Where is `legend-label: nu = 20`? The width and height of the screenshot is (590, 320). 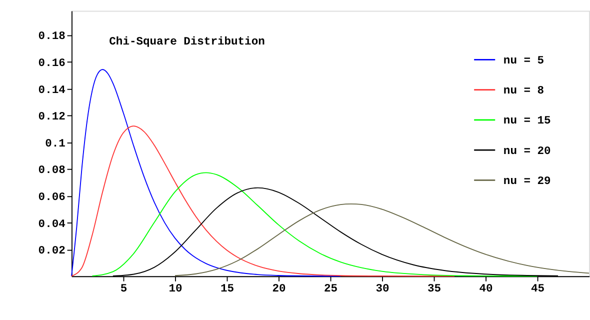
legend-label: nu = 20 is located at coordinates (527, 152).